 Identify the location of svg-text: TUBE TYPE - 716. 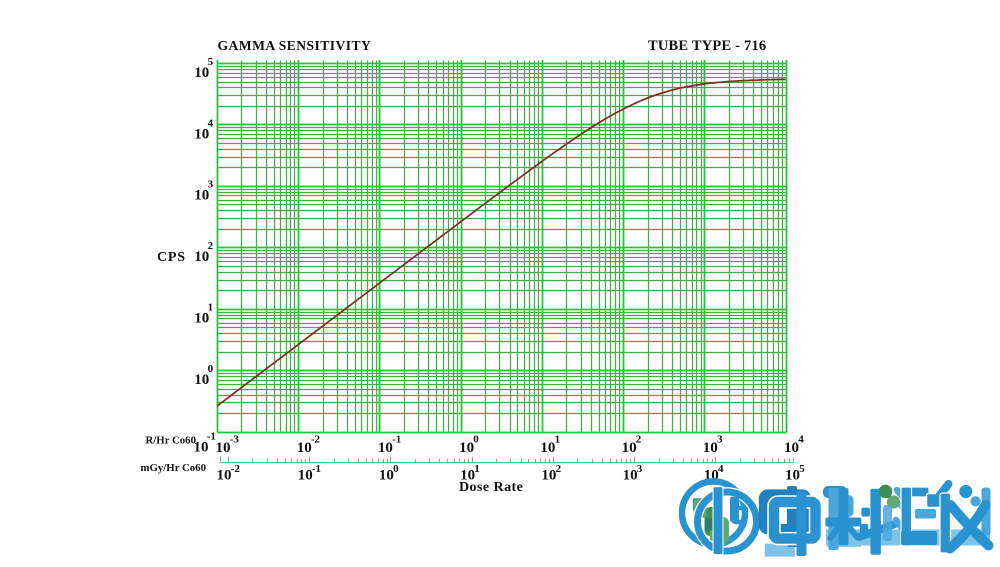
(707, 46).